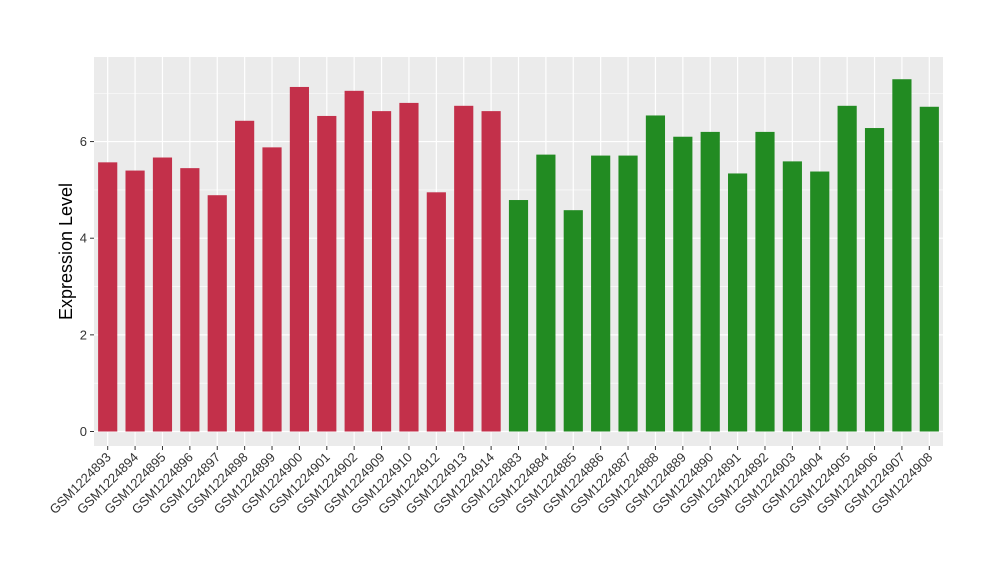 This screenshot has height=580, width=1000. I want to click on bar-GSM1224912, so click(436, 312).